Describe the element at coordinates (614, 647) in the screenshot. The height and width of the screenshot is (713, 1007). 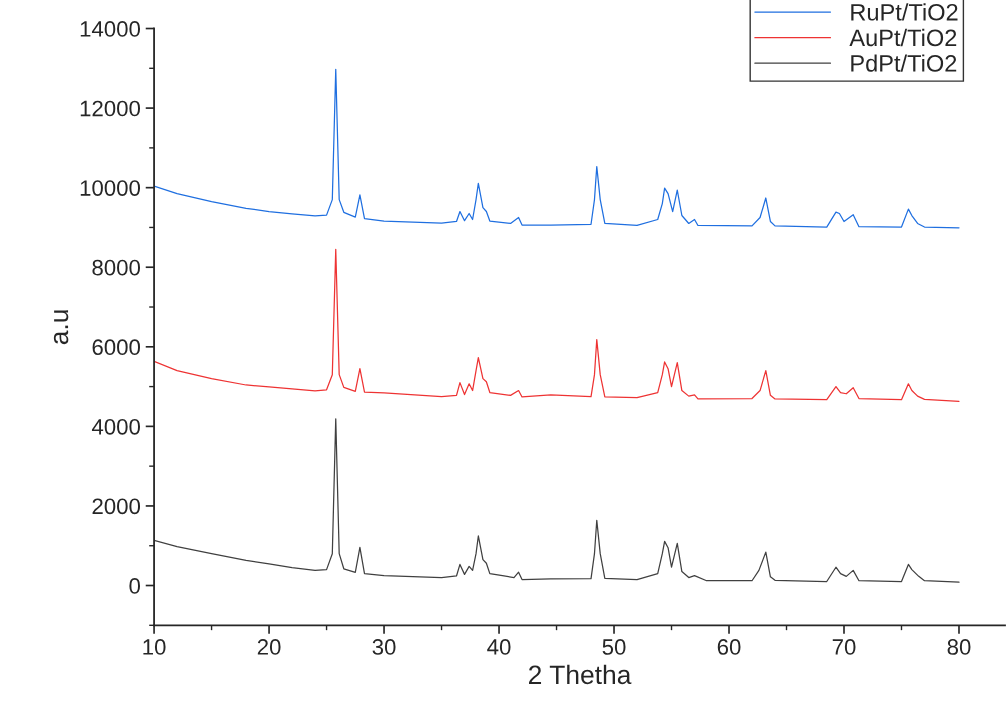
I see `x-tick-label: 50` at that location.